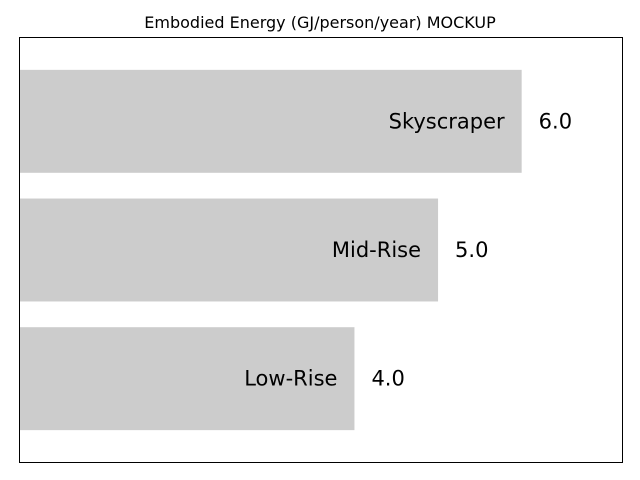 The width and height of the screenshot is (640, 480). What do you see at coordinates (187, 379) in the screenshot?
I see `bar-low-rise` at bounding box center [187, 379].